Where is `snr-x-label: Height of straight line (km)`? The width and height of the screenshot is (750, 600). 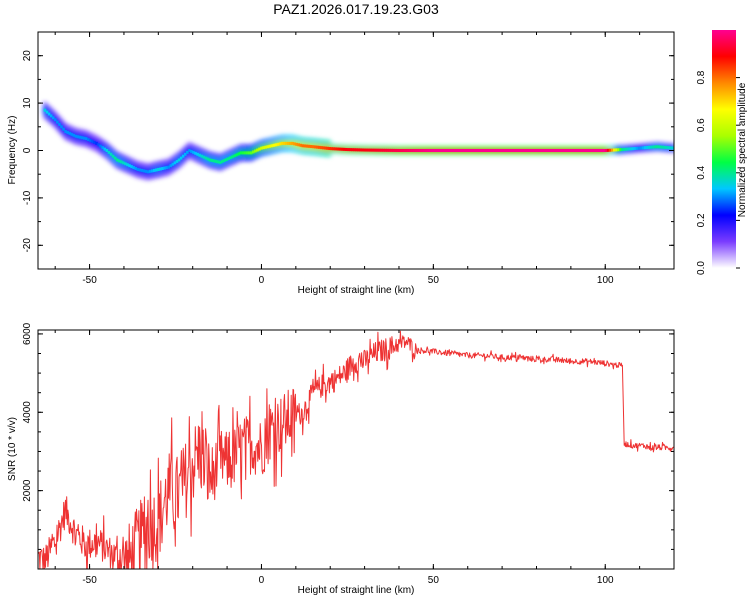
snr-x-label: Height of straight line (km) is located at coordinates (356, 590).